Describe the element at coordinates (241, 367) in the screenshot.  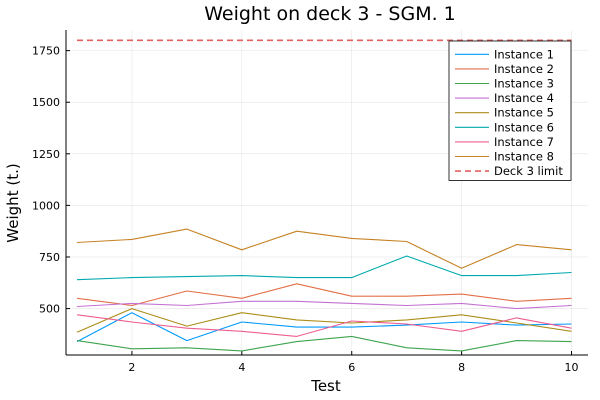
I see `x-tick-label: 4` at that location.